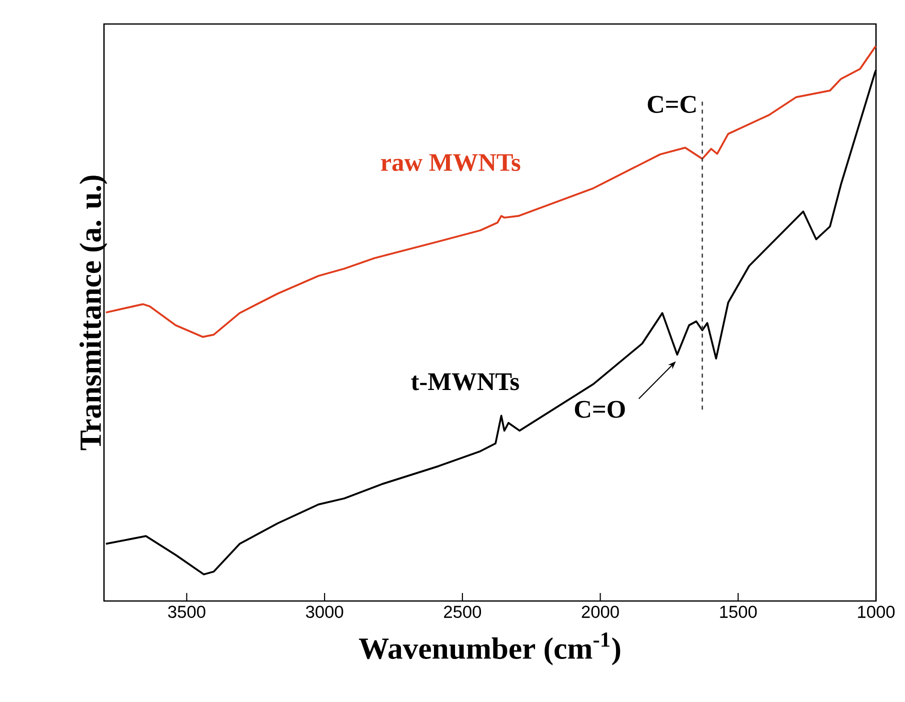 This screenshot has width=905, height=702. What do you see at coordinates (465, 381) in the screenshot?
I see `series-label: t-MWNTs` at bounding box center [465, 381].